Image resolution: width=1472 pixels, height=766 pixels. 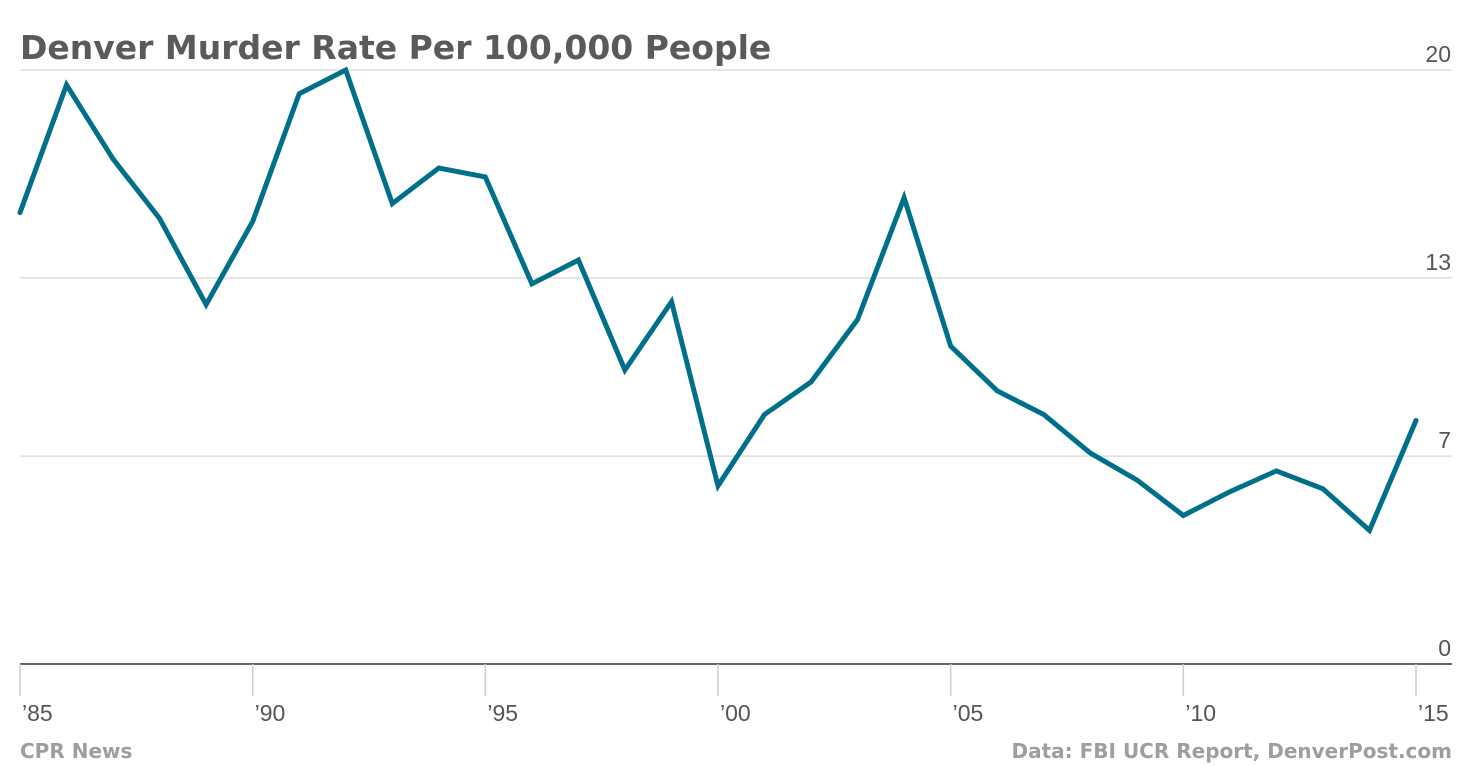 I want to click on x-tick-label-2000: ’00, so click(x=735, y=713).